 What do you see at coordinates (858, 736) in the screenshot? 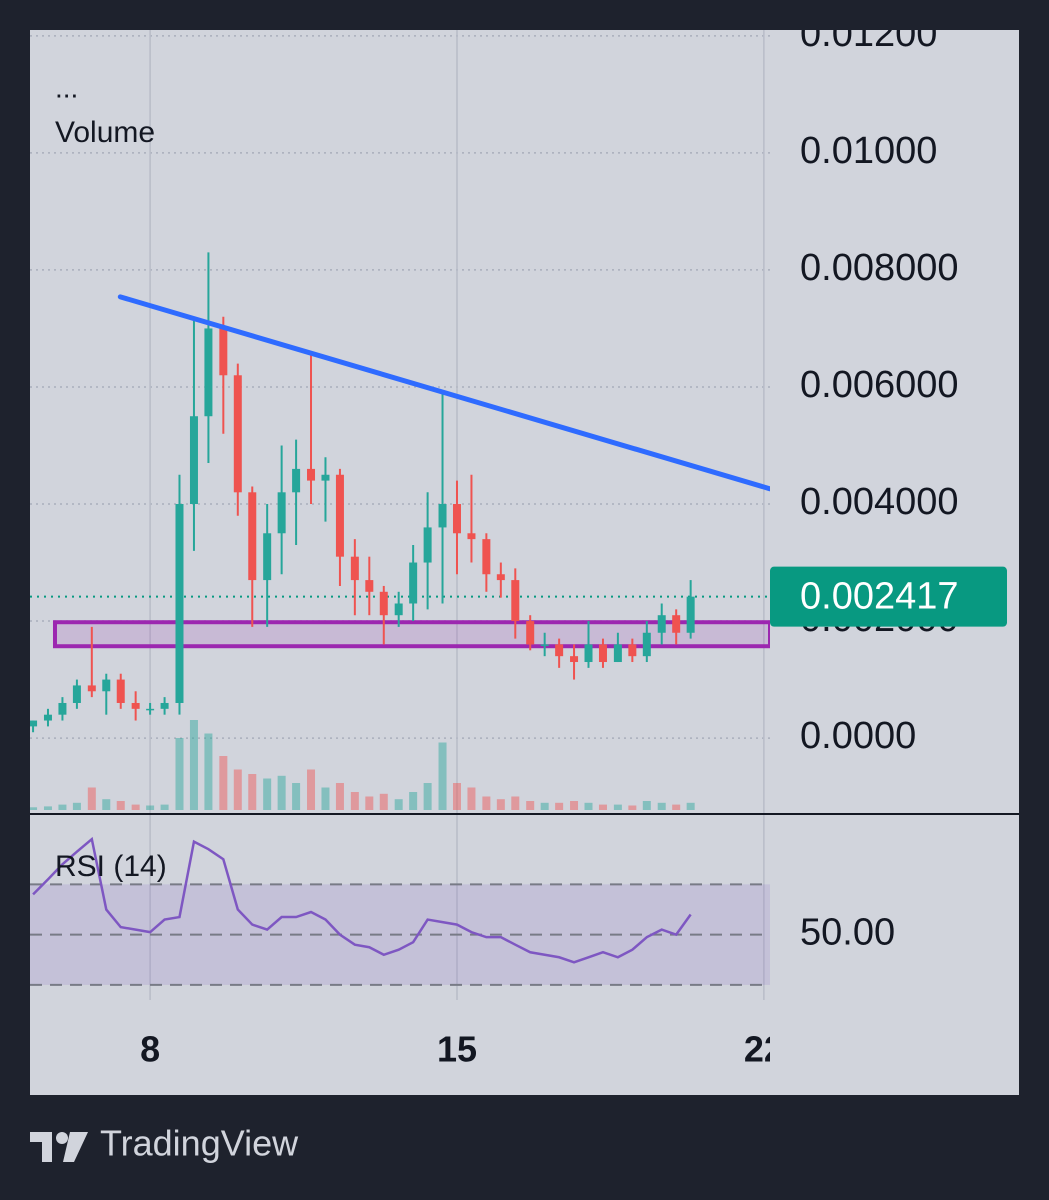
I see `y-tick-label: 0.0000` at bounding box center [858, 736].